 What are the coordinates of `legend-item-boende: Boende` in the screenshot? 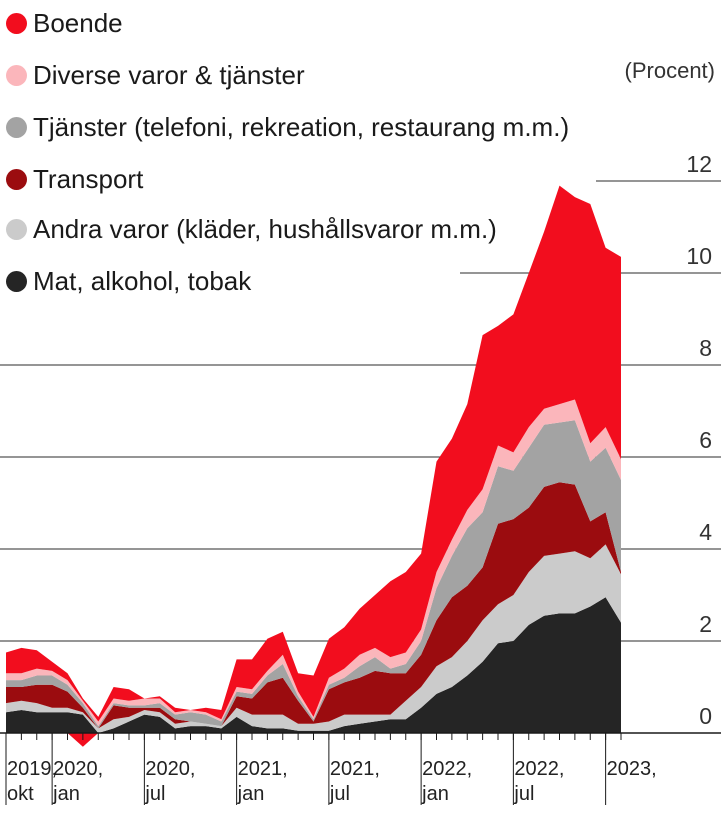 It's located at (64, 23).